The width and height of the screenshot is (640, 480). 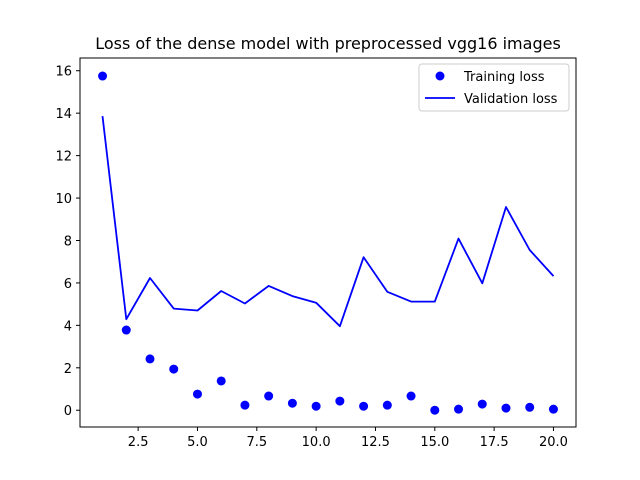 What do you see at coordinates (63, 114) in the screenshot?
I see `y-tick-label: 14` at bounding box center [63, 114].